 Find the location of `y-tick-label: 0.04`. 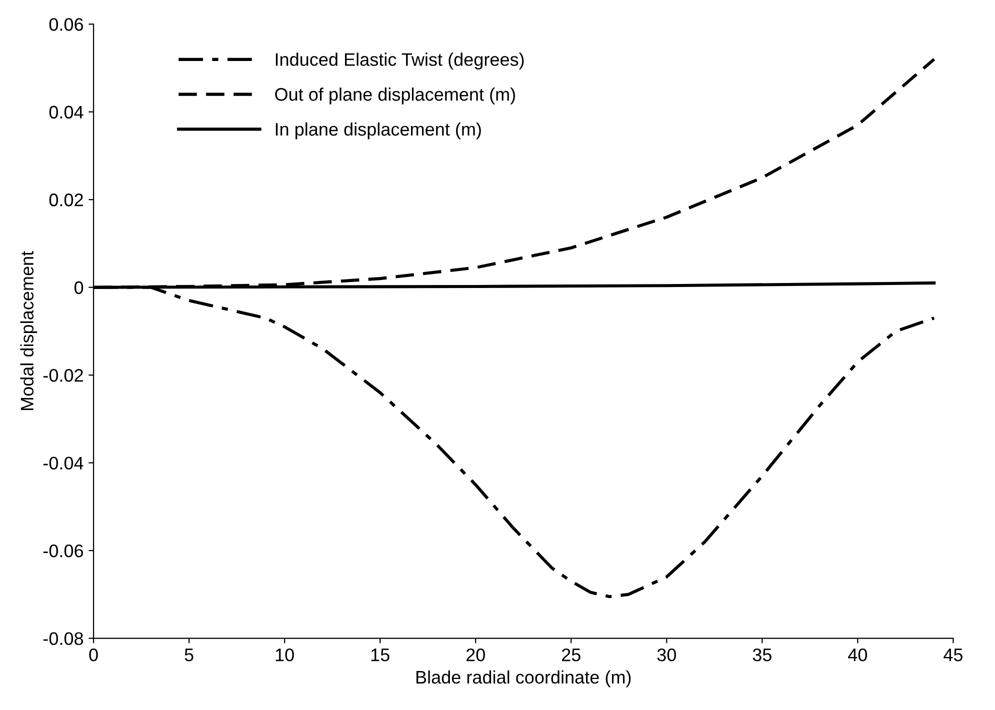

y-tick-label: 0.04 is located at coordinates (66, 112).